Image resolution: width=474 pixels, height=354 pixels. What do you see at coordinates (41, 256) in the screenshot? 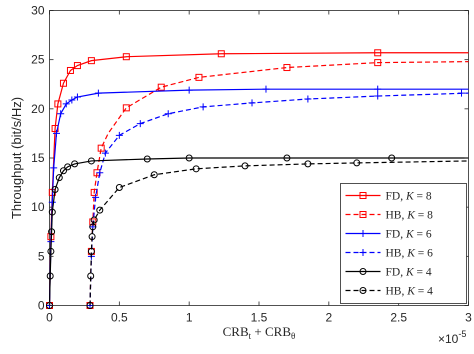
I see `y-tick-label: 5` at bounding box center [41, 256].